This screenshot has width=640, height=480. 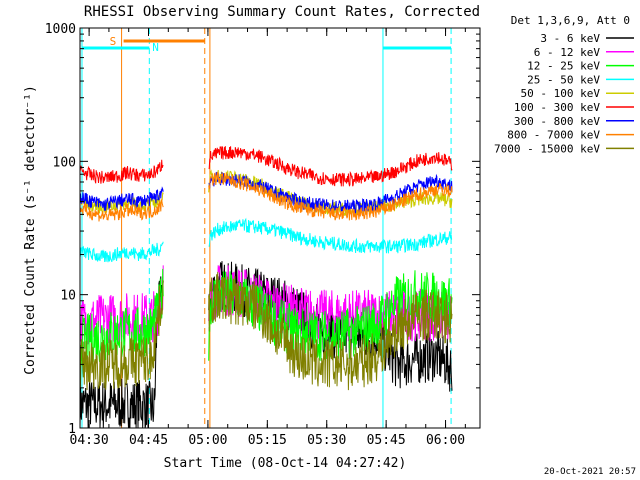 I want to click on legend-header: Det 1,3,6,9, Att 0, so click(x=570, y=20).